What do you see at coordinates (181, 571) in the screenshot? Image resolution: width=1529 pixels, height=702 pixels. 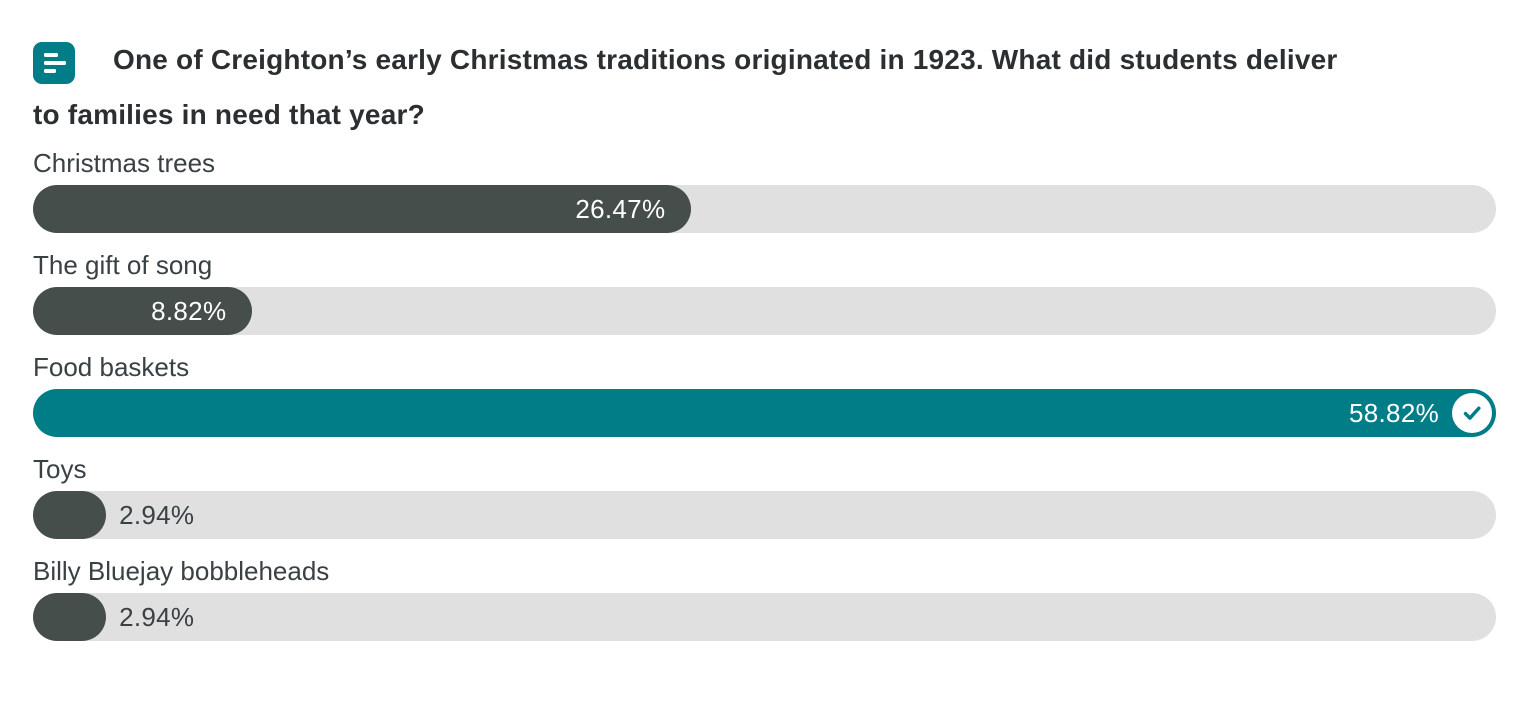 I see `answer-label: Billy Bluejay bobbleheads` at bounding box center [181, 571].